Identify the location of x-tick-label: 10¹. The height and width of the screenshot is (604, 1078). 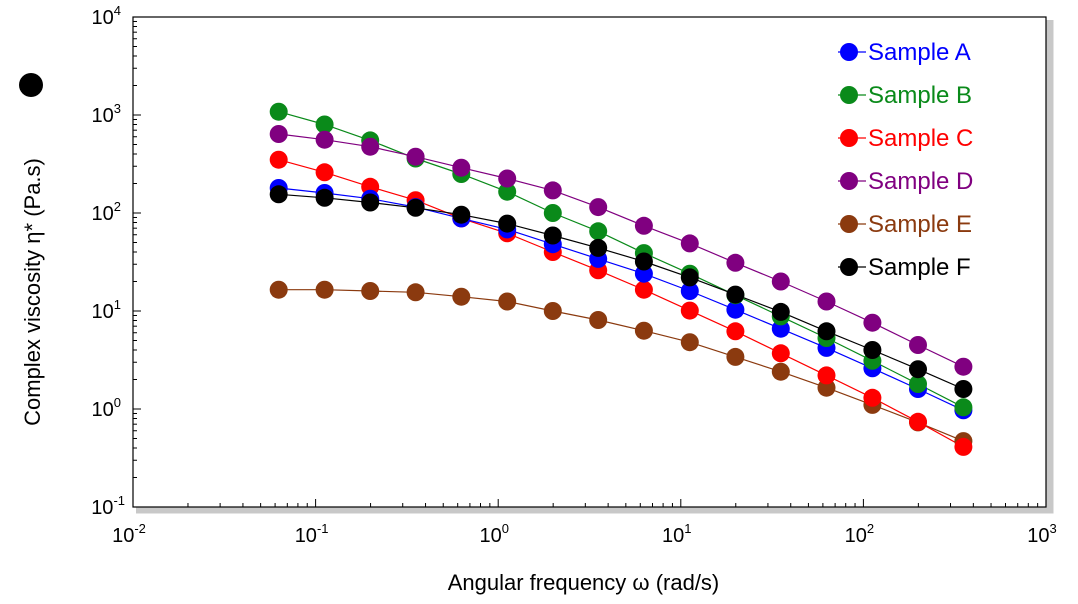
(676, 534).